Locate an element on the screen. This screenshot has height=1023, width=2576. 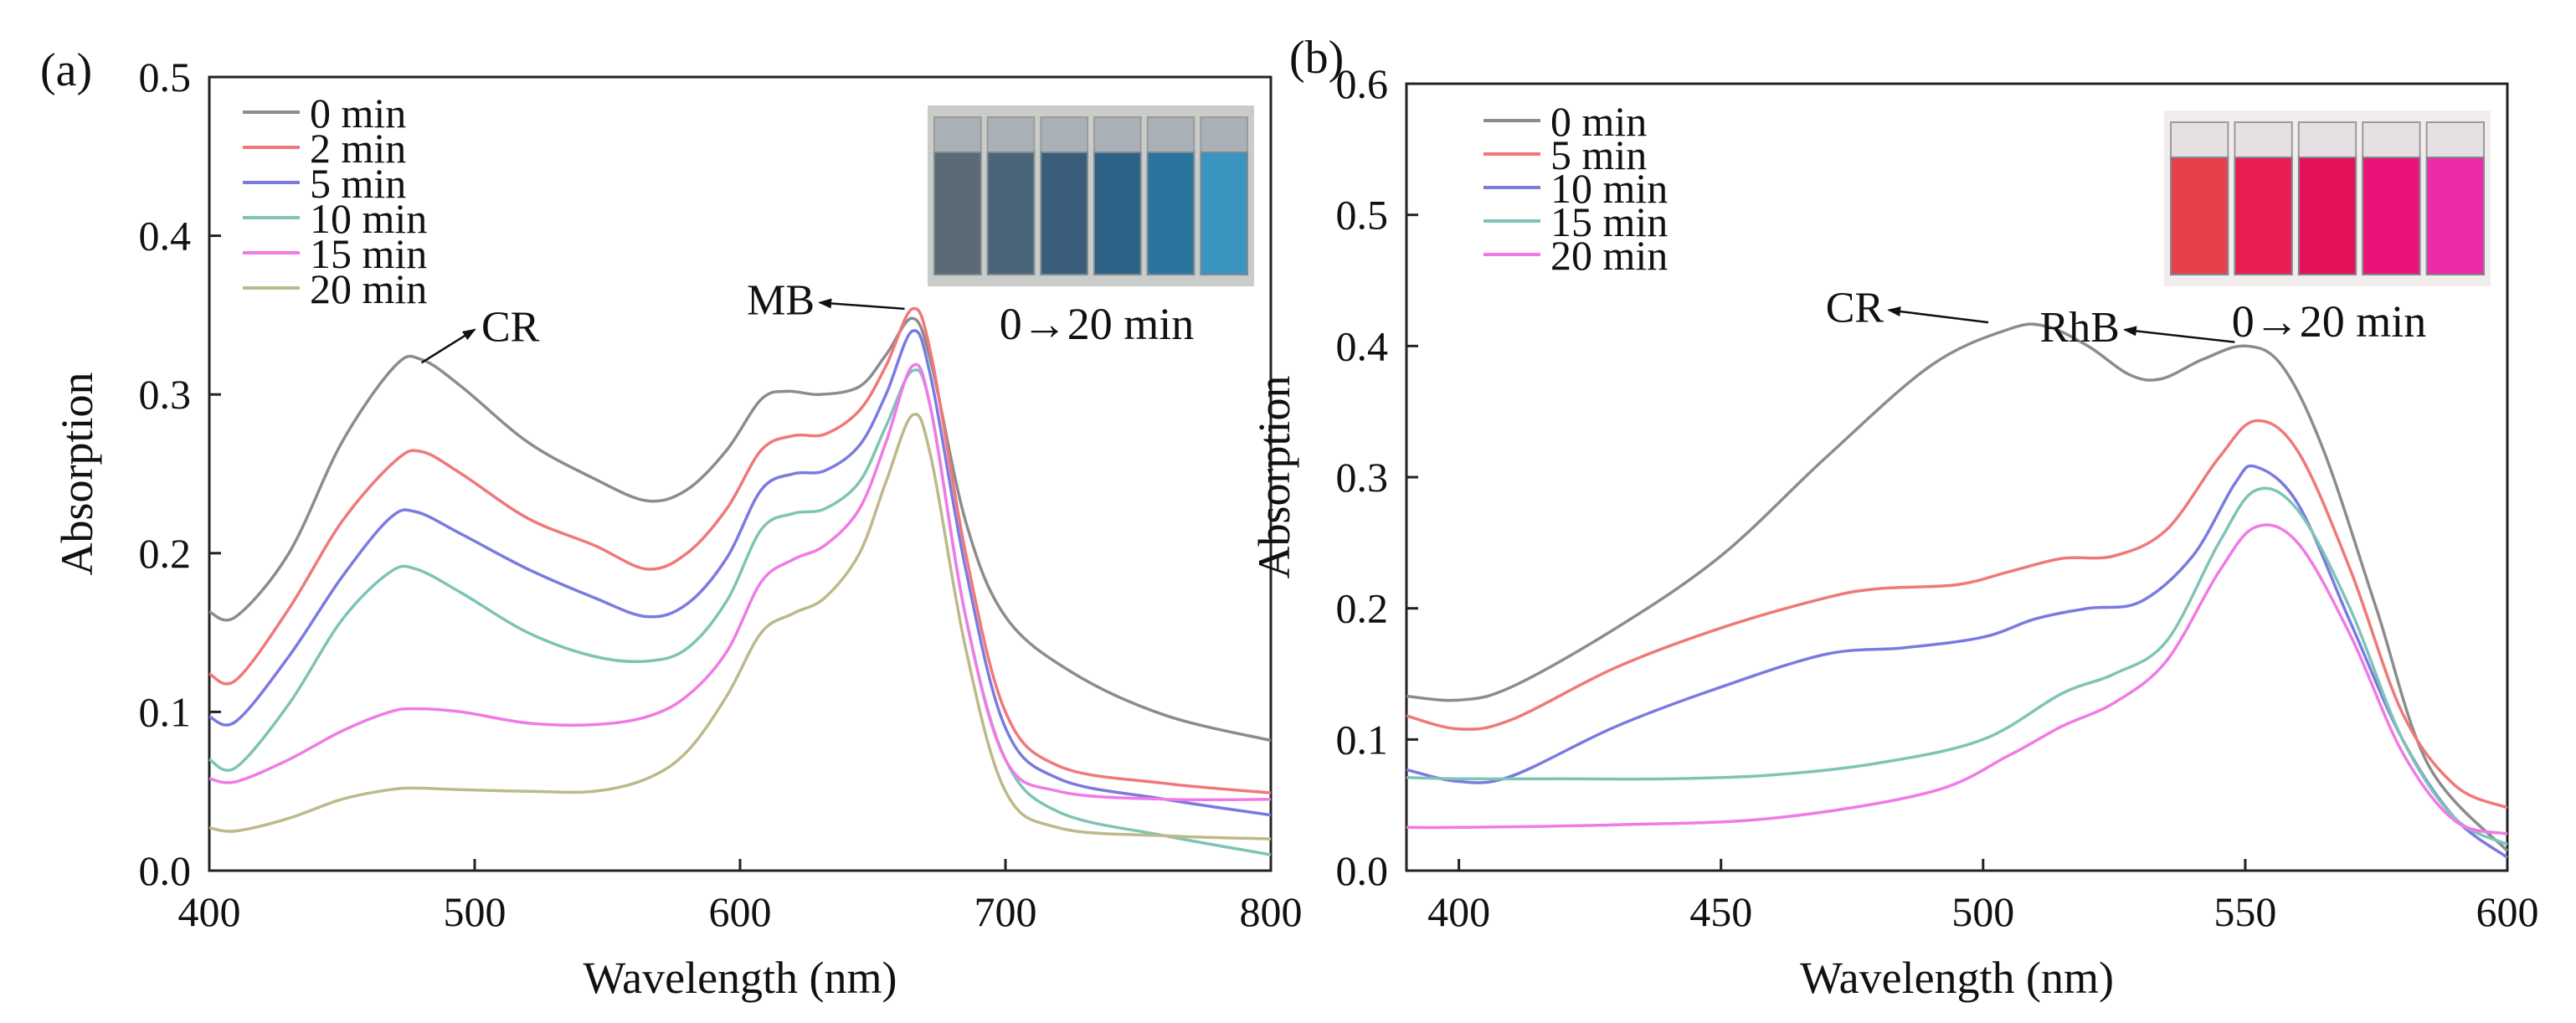
legend-label-a-0: 0 min is located at coordinates (358, 113).